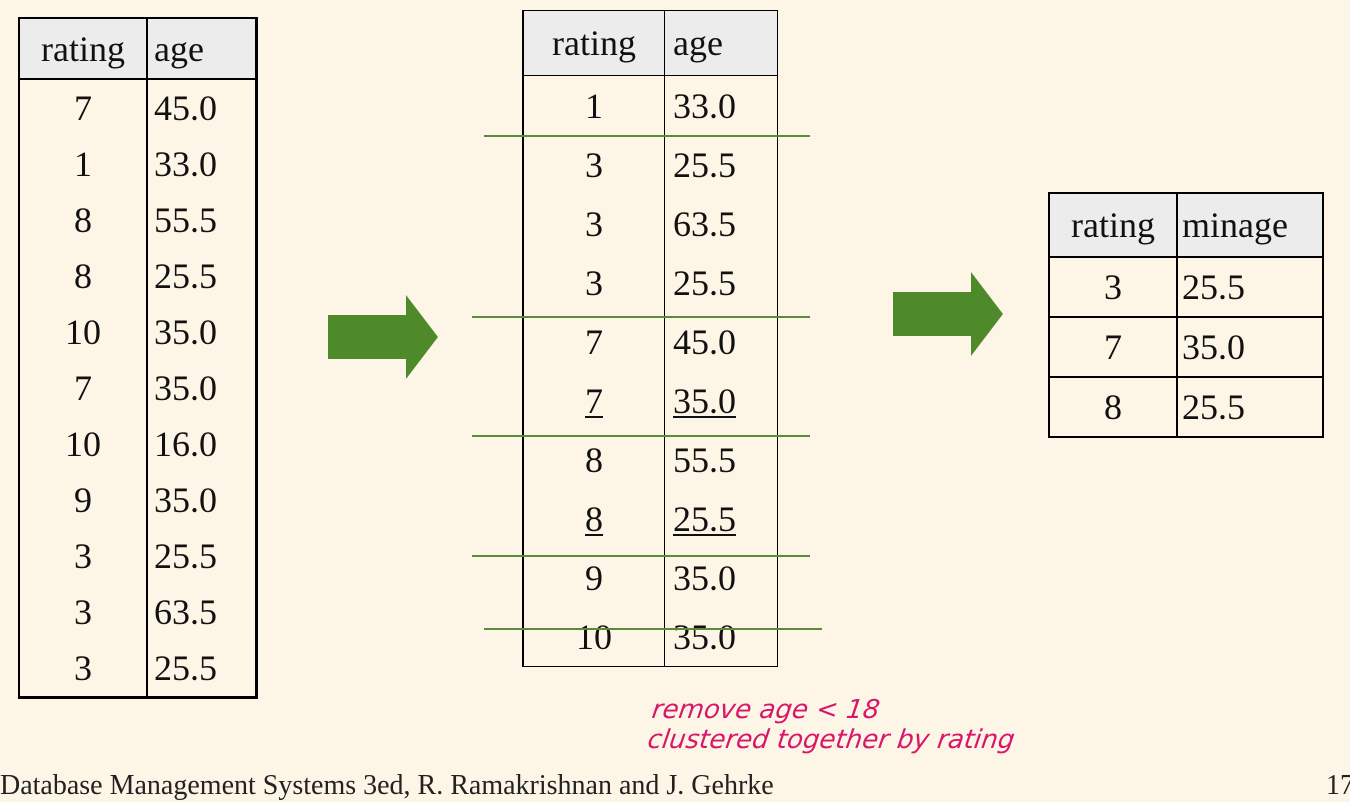  I want to click on column-header-minage: minage, so click(1250, 225).